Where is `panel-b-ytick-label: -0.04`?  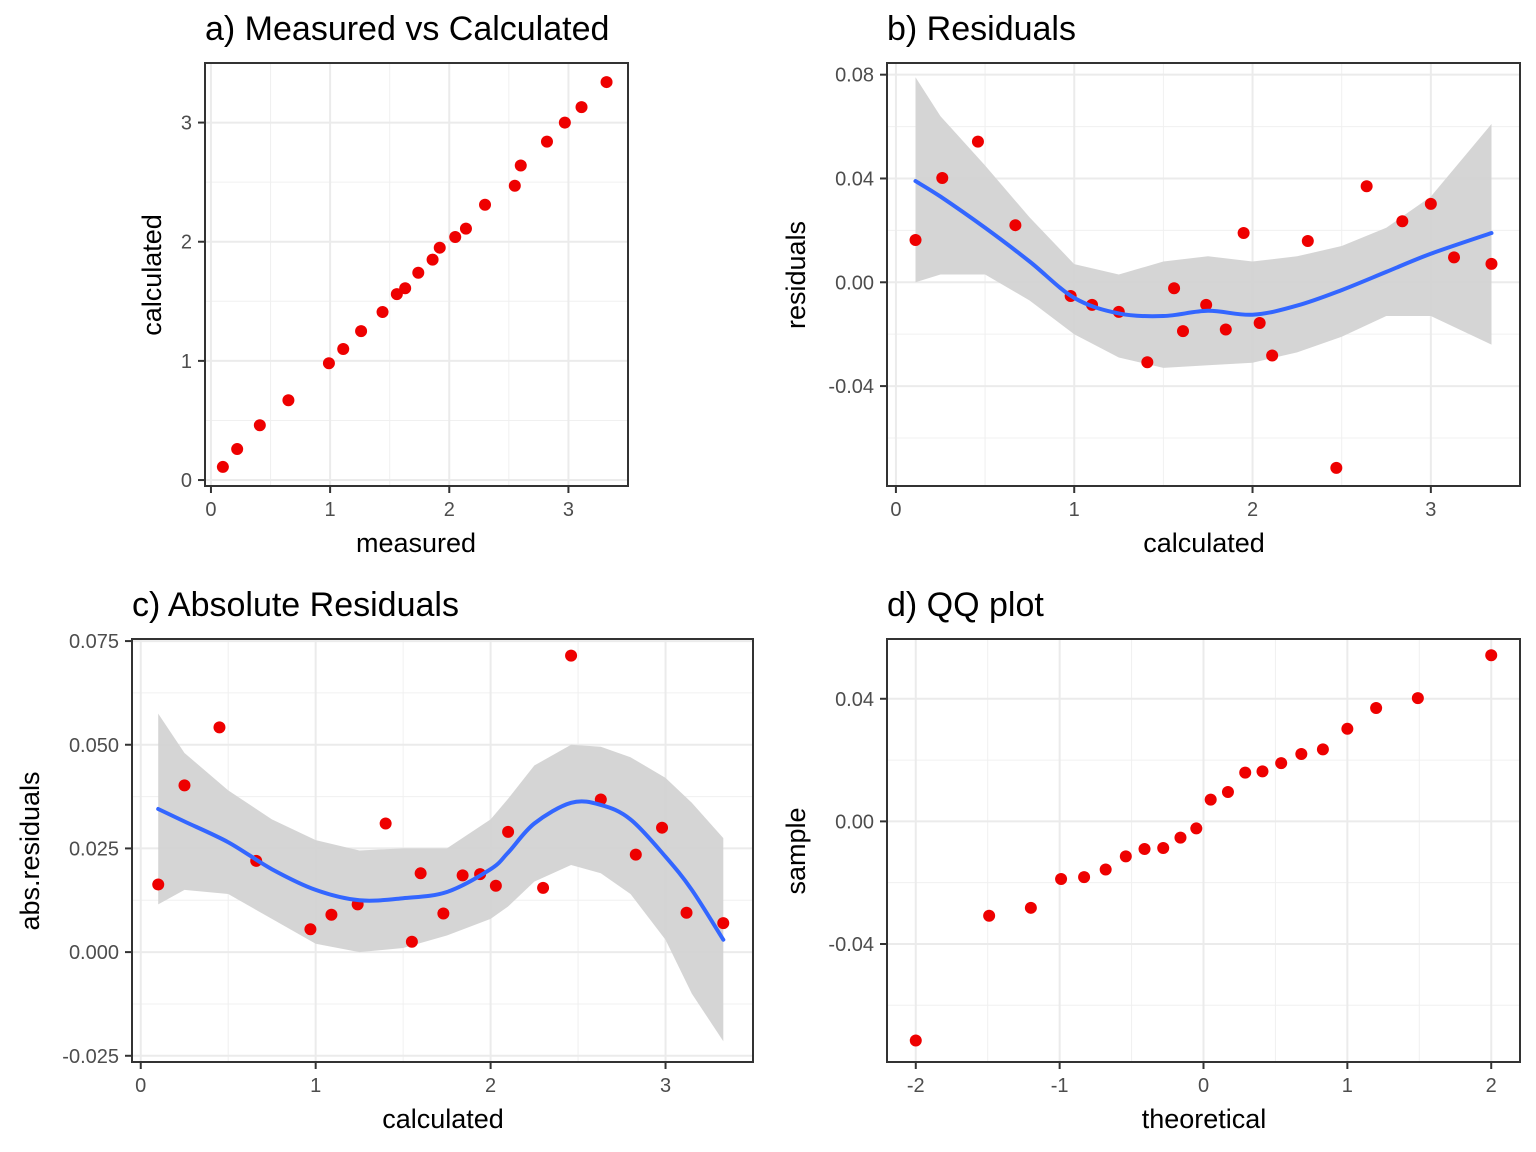
panel-b-ytick-label: -0.04 is located at coordinates (851, 387).